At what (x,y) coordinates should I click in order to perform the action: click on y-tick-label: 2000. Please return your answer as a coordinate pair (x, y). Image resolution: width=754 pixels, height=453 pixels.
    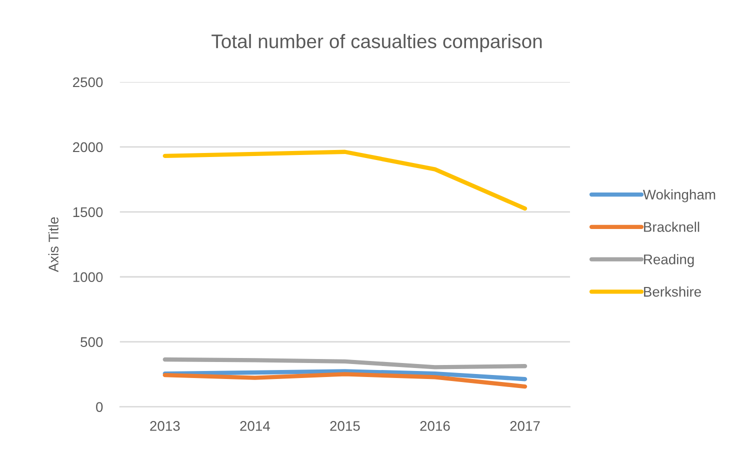
    Looking at the image, I should click on (88, 147).